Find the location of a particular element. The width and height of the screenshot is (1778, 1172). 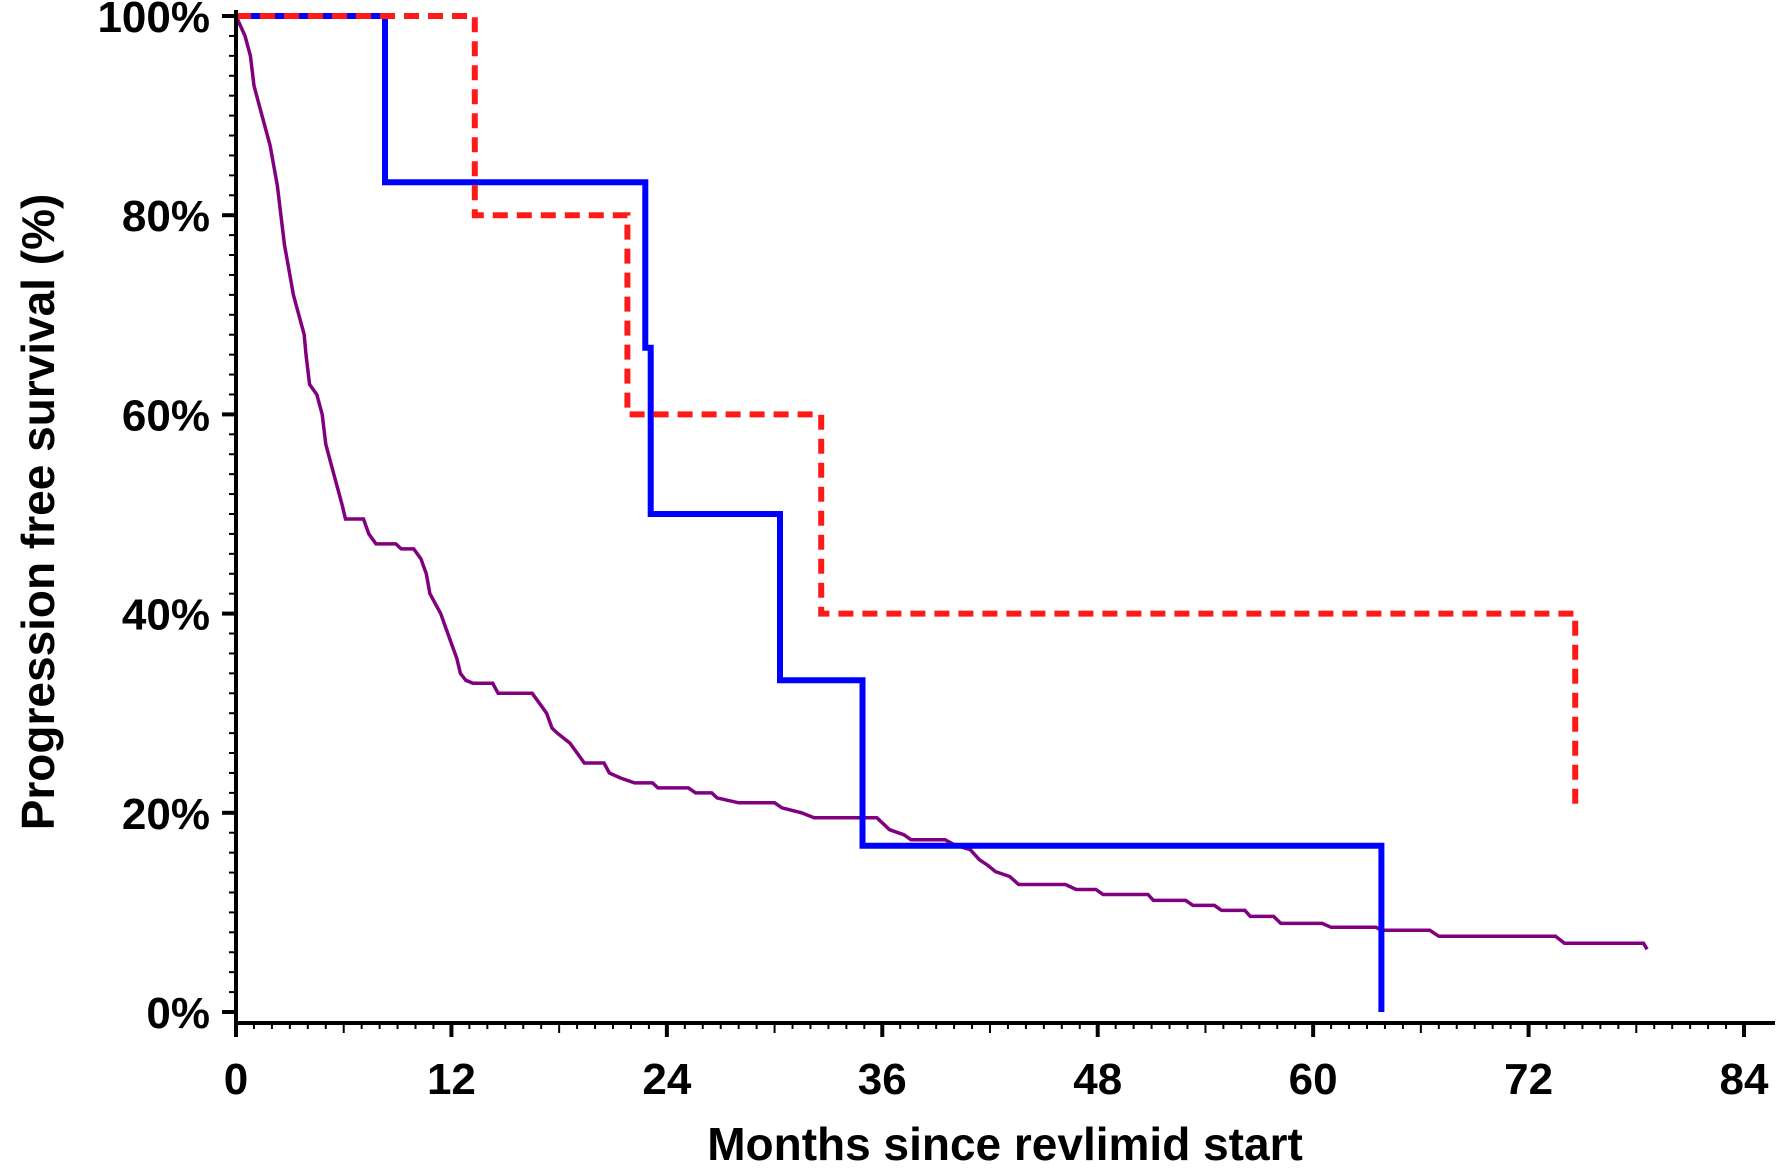

x-tick-label: 36 is located at coordinates (882, 1079).